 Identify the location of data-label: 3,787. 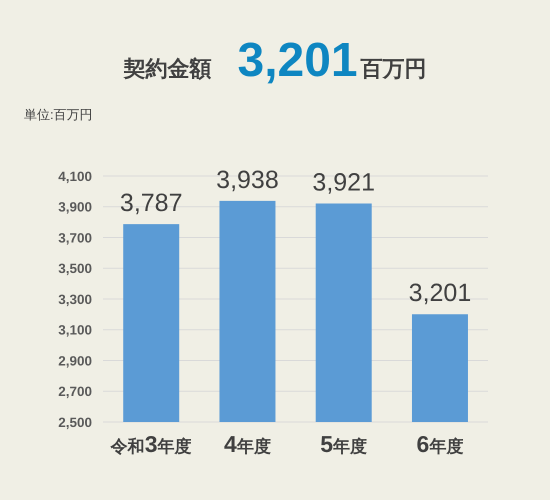
(151, 203).